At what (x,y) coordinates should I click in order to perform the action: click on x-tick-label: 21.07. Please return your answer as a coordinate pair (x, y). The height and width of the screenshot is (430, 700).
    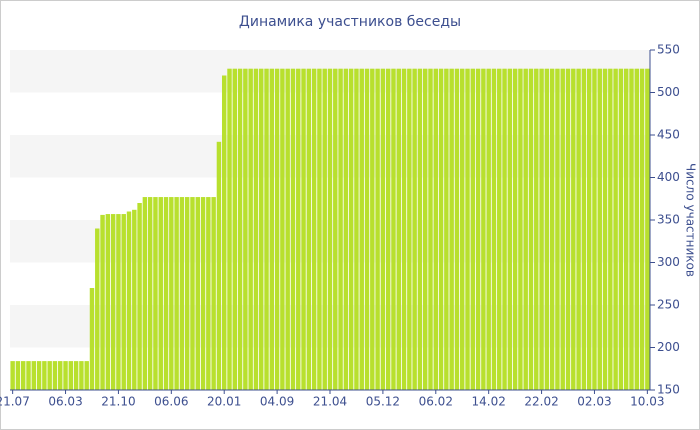
    Looking at the image, I should click on (15, 402).